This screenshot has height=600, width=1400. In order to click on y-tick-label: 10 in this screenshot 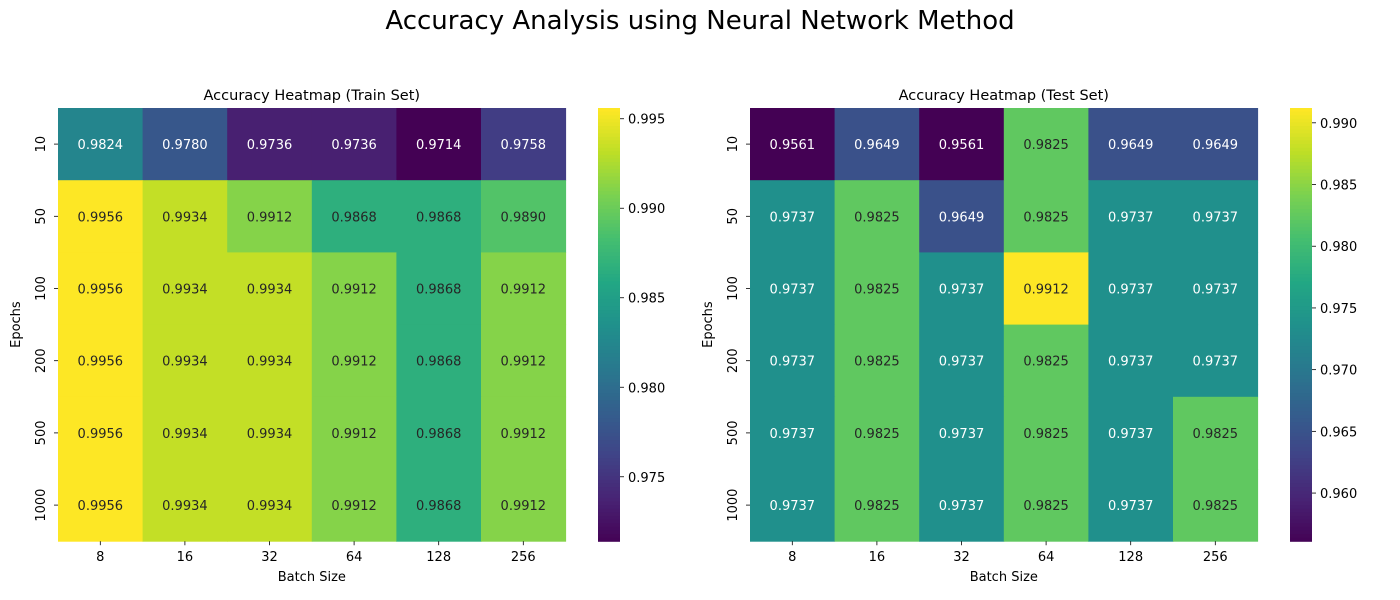, I will do `click(733, 144)`.